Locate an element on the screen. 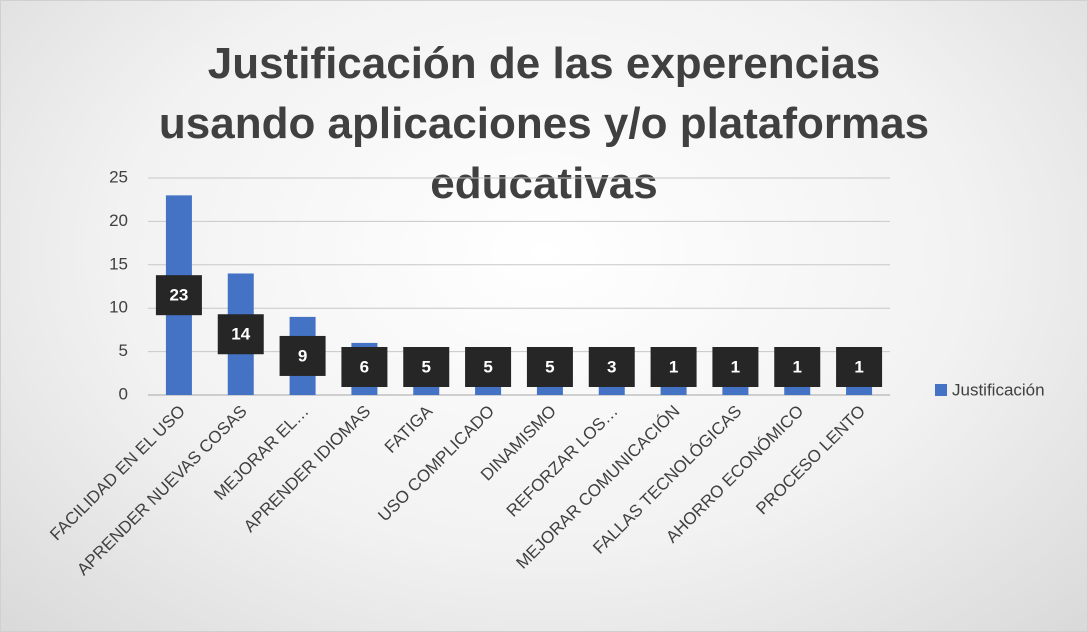  data-label: 23 is located at coordinates (178, 295).